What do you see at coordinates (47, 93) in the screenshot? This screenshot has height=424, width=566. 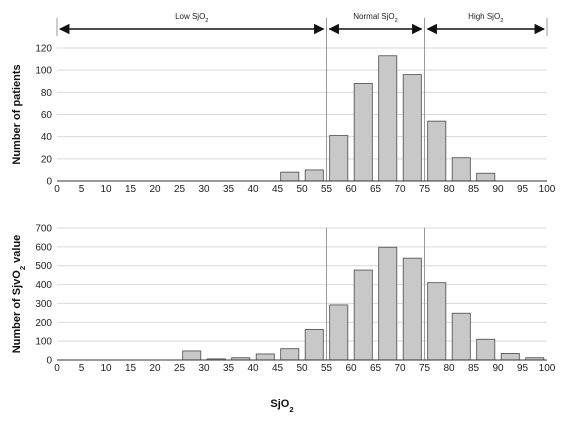 I see `y-tick-label: 80` at bounding box center [47, 93].